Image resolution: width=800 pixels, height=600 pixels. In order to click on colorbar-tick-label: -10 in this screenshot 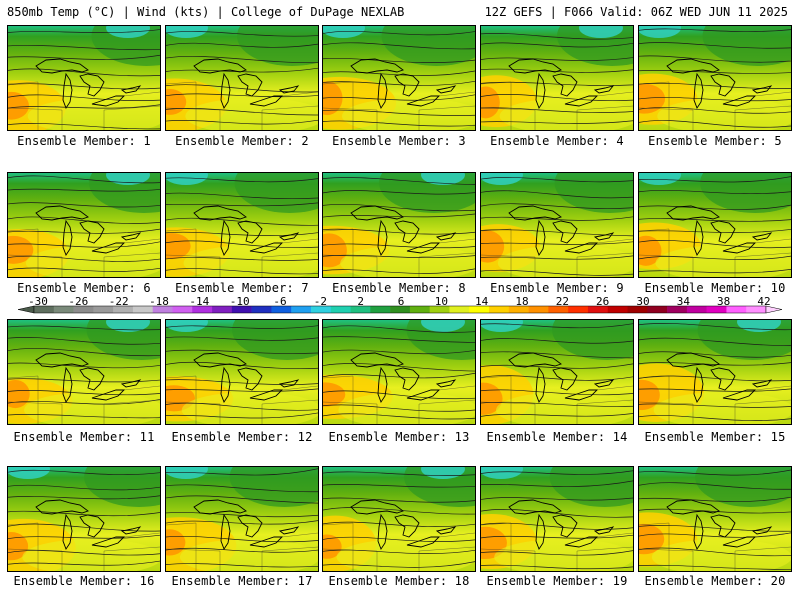, I will do `click(240, 302)`.